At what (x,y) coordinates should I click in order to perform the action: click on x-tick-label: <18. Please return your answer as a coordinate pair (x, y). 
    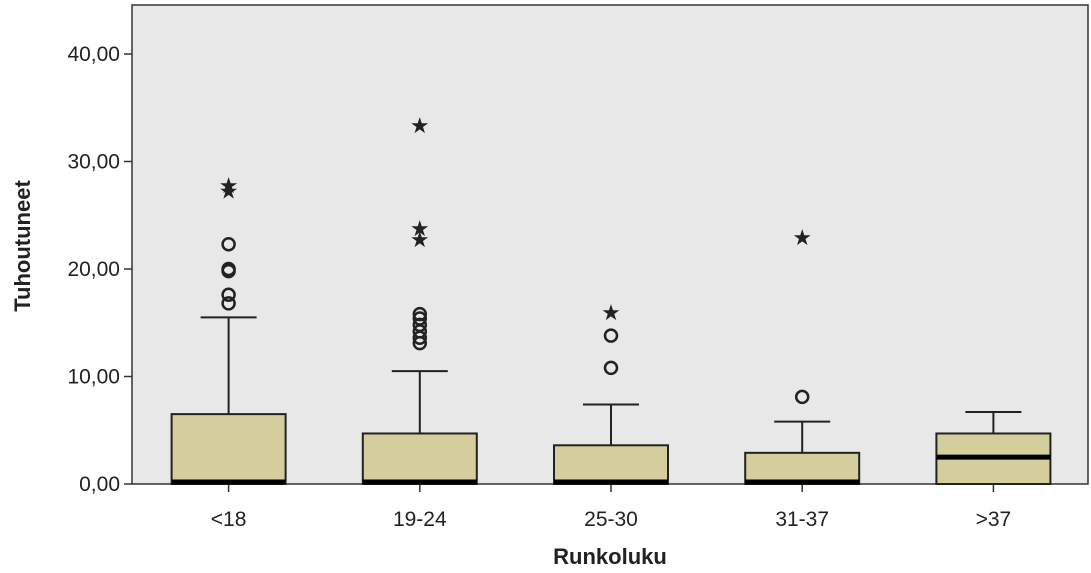
    Looking at the image, I should click on (229, 519).